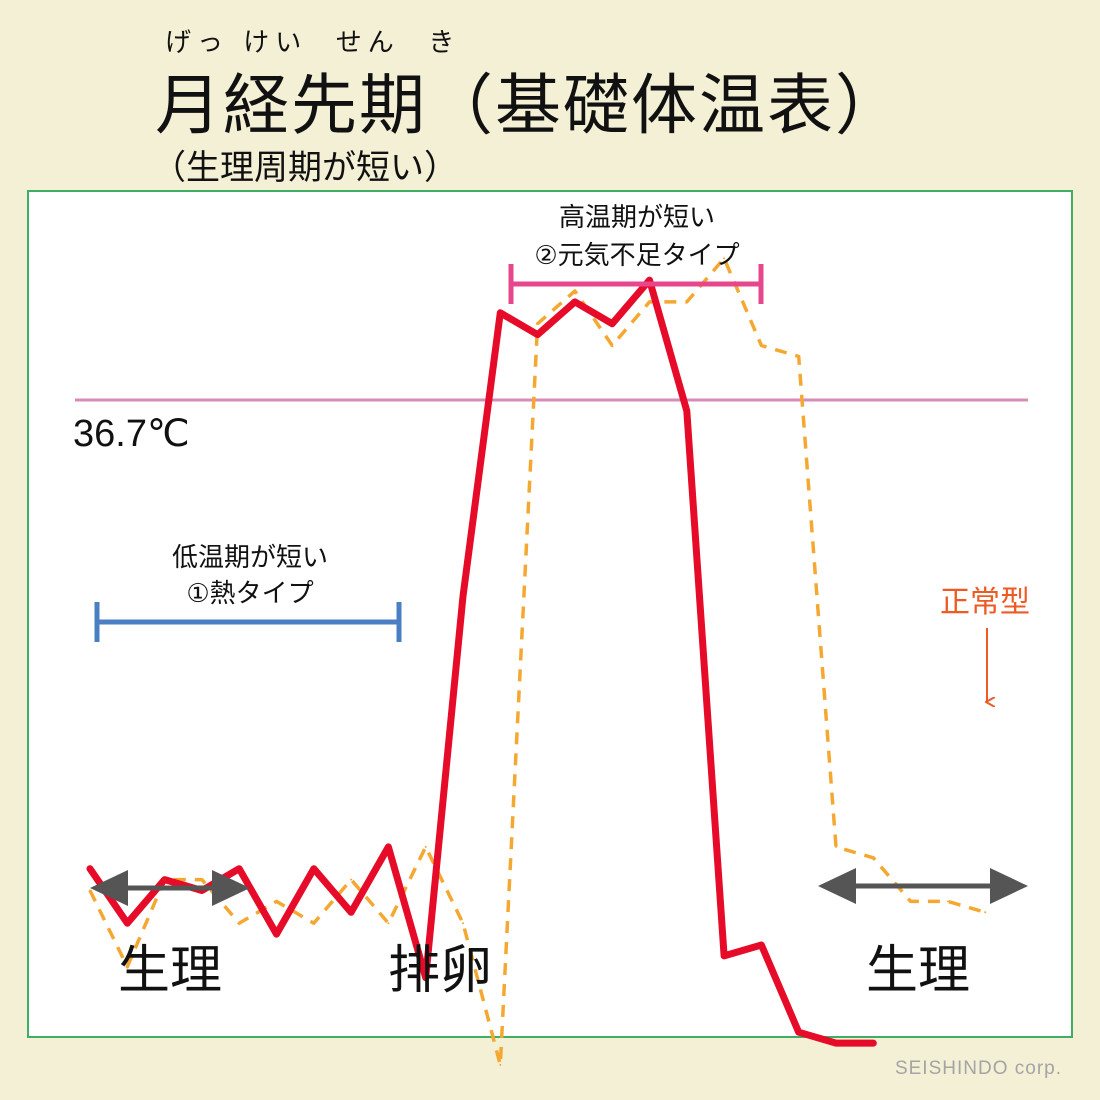 The height and width of the screenshot is (1100, 1100). What do you see at coordinates (249, 594) in the screenshot?
I see `low-period-label-line2: ①熱タイプ` at bounding box center [249, 594].